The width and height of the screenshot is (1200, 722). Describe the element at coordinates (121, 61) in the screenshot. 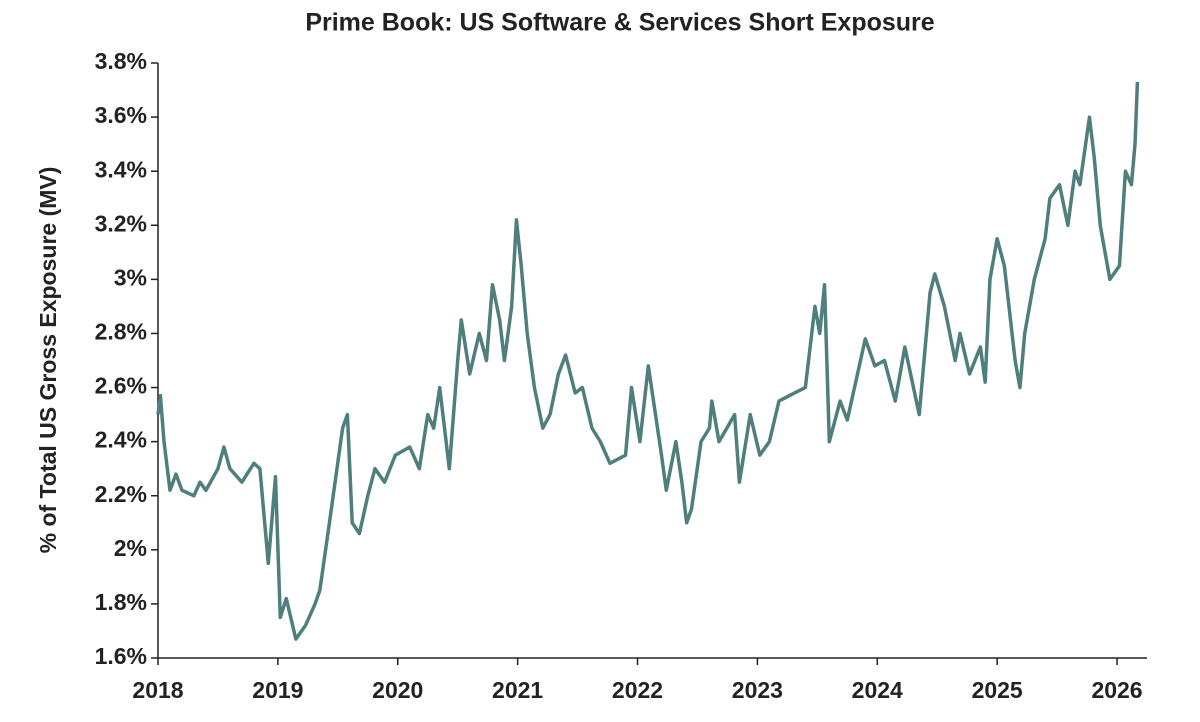

I see `y-tick-label: 3.8%` at that location.